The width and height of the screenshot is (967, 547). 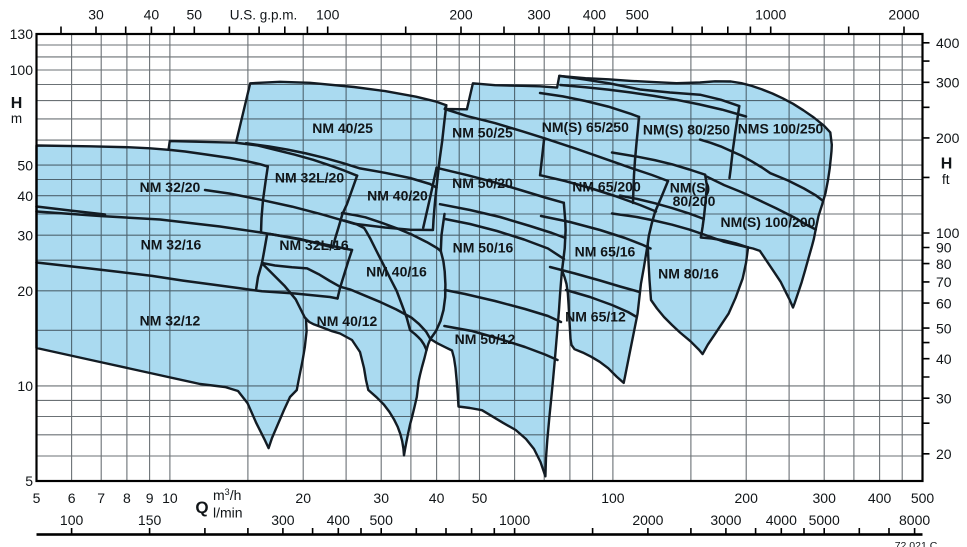 I want to click on svg-text: NM 40/16, so click(x=396, y=272).